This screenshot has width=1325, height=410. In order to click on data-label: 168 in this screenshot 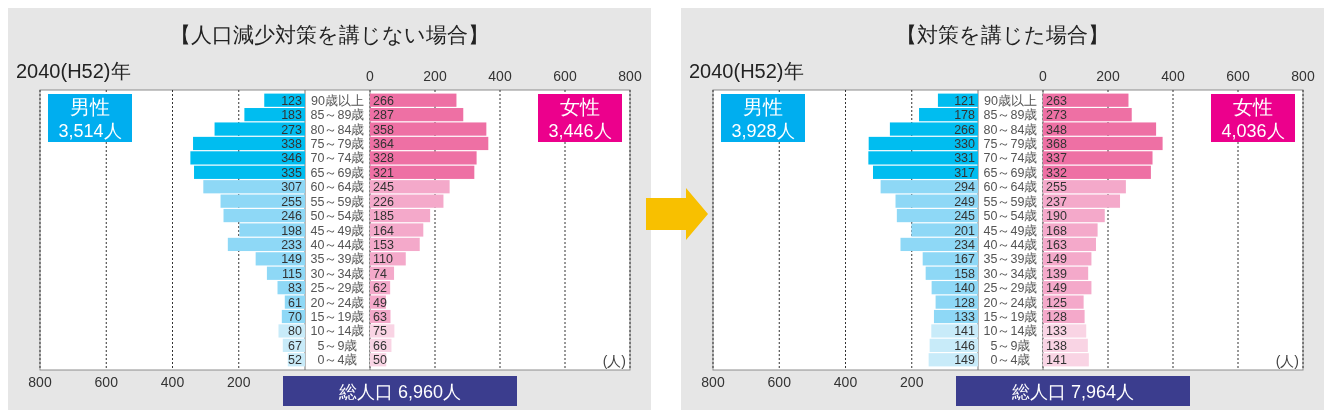, I will do `click(1056, 230)`.